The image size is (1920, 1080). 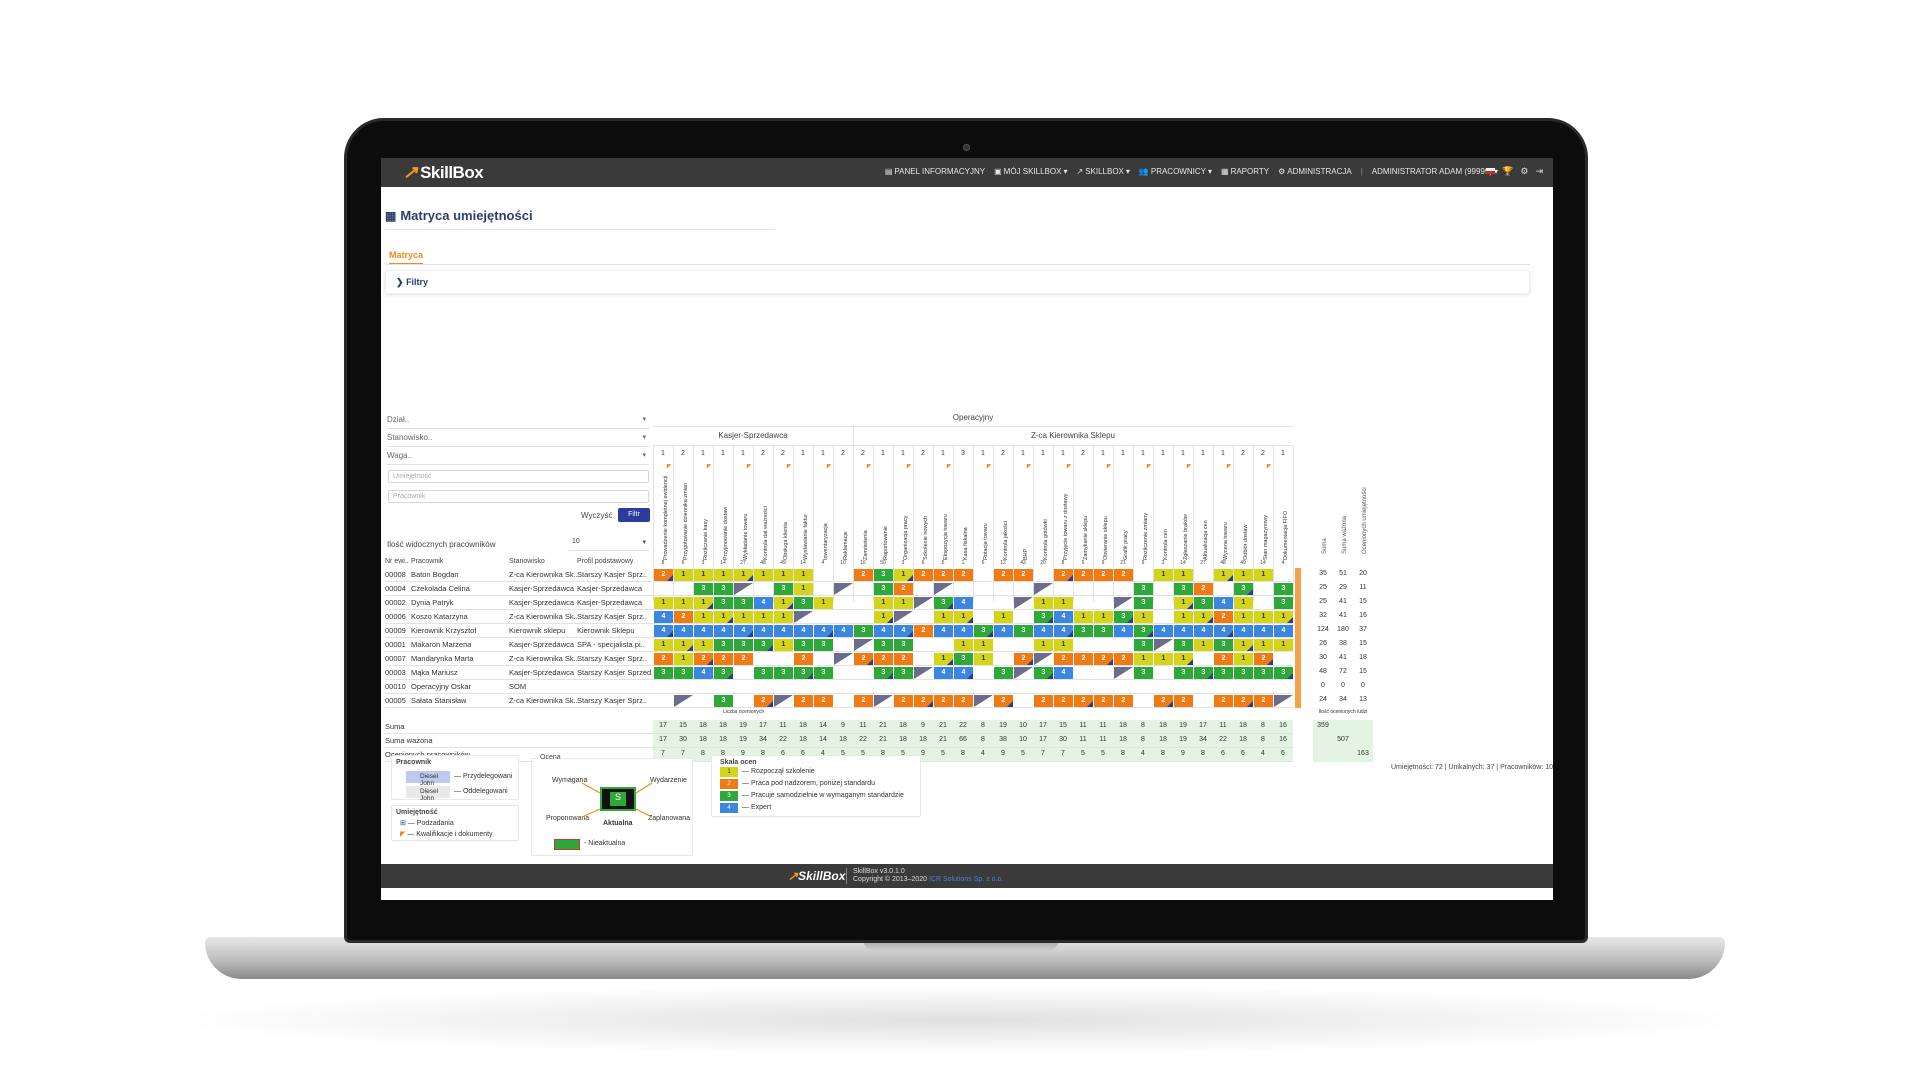 What do you see at coordinates (1263, 512) in the screenshot?
I see `skill-header: Stan magazynowy` at bounding box center [1263, 512].